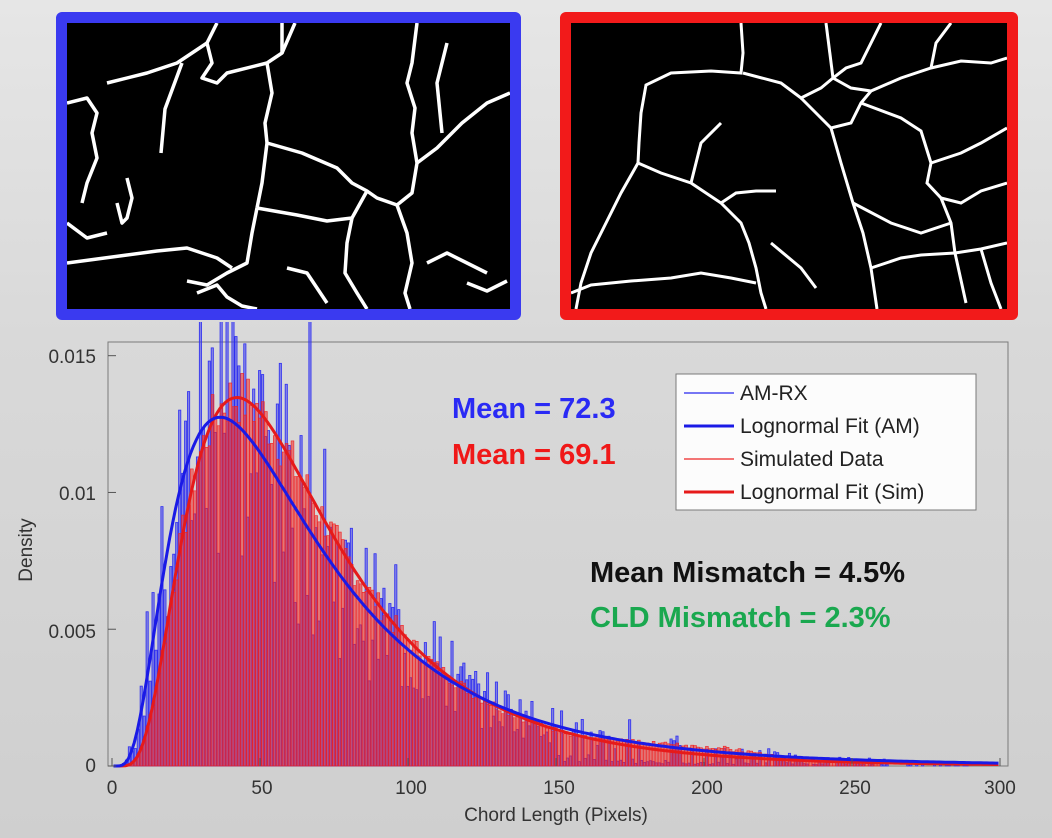  I want to click on x-tick-label-2: 100, so click(411, 788).